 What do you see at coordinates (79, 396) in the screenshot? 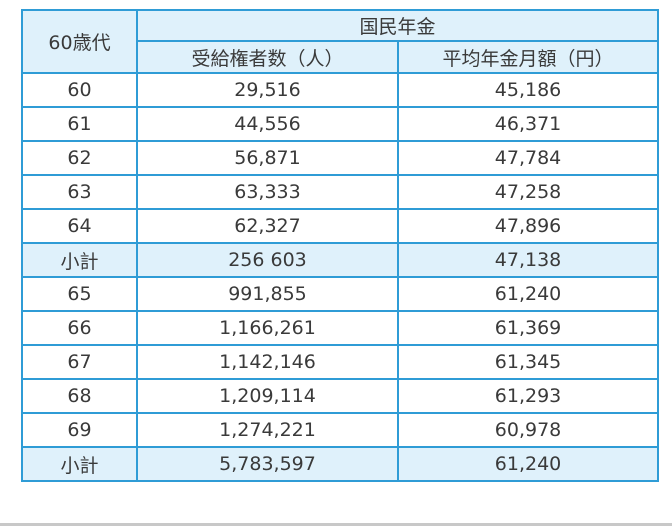
I see `age-cell: 68` at bounding box center [79, 396].